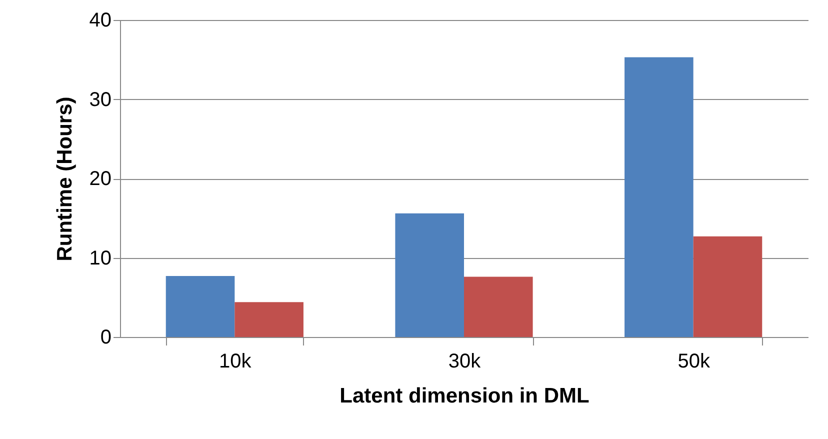 The image size is (828, 439). Describe the element at coordinates (465, 396) in the screenshot. I see `x-axis-title: Latent dimension in DML` at that location.